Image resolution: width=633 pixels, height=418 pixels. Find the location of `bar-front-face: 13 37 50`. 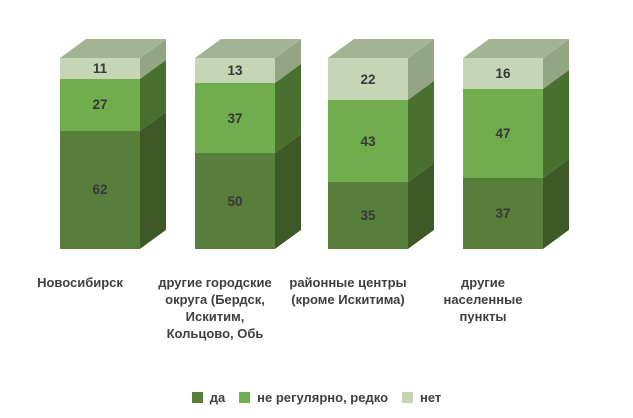

bar-front-face: 13 37 50 is located at coordinates (235, 153).